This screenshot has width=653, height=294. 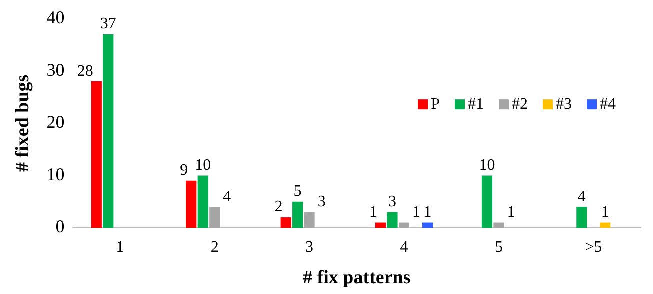 What do you see at coordinates (564, 104) in the screenshot?
I see `legend-label: #3` at bounding box center [564, 104].